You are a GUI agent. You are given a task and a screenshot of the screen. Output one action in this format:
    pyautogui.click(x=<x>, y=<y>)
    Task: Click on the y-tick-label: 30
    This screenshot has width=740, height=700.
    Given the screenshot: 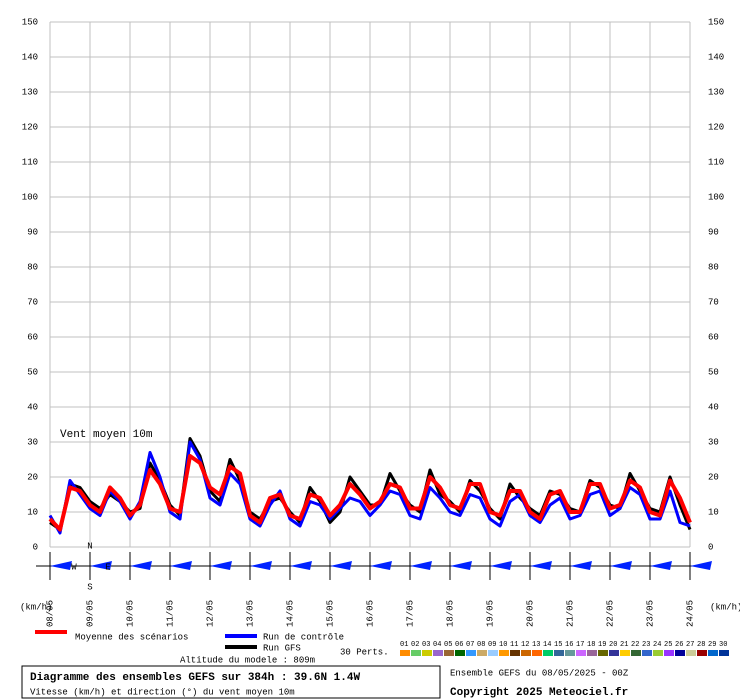 What is the action you would take?
    pyautogui.click(x=32, y=442)
    